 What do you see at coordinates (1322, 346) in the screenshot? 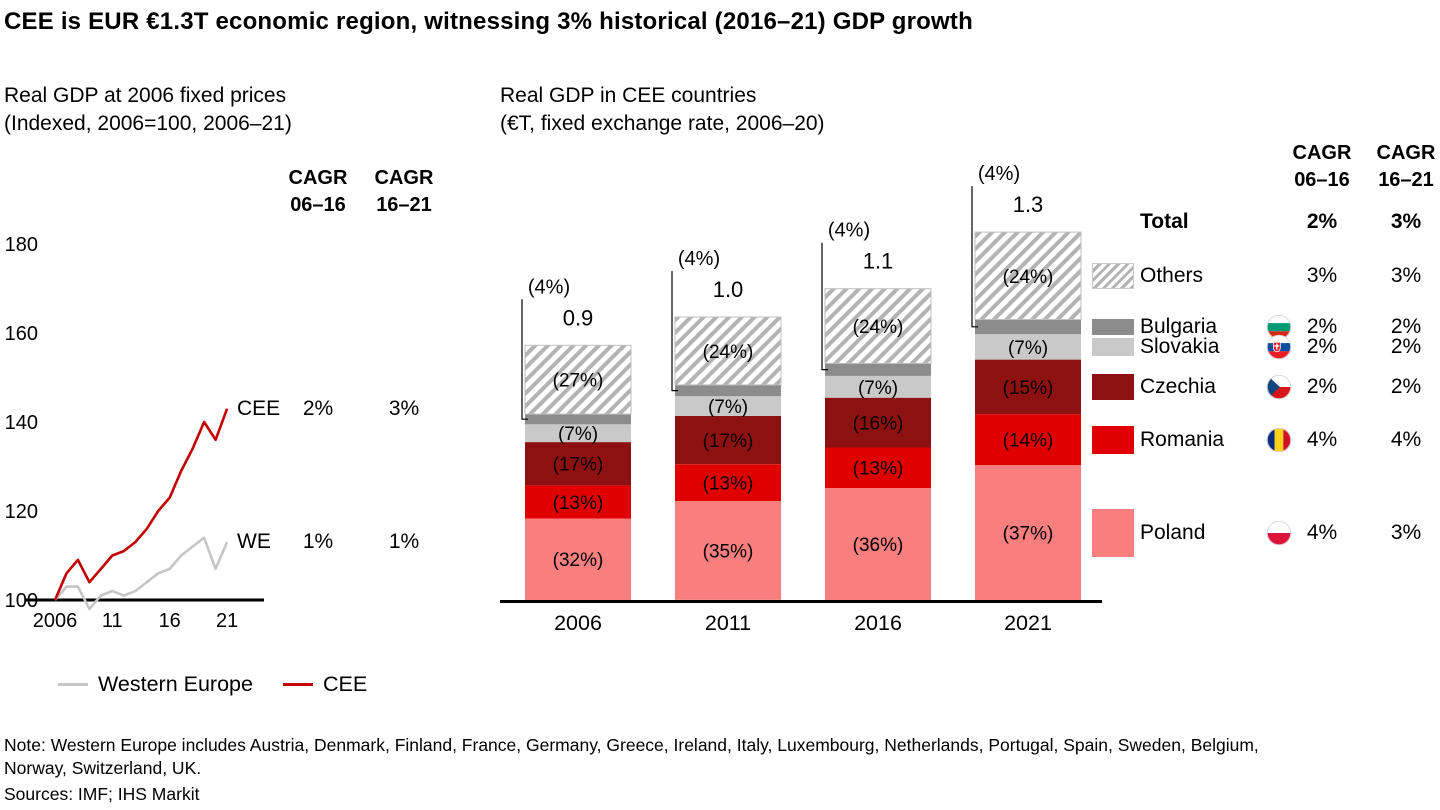
I see `legend-slovakia-cagr-06-16: 2%` at bounding box center [1322, 346].